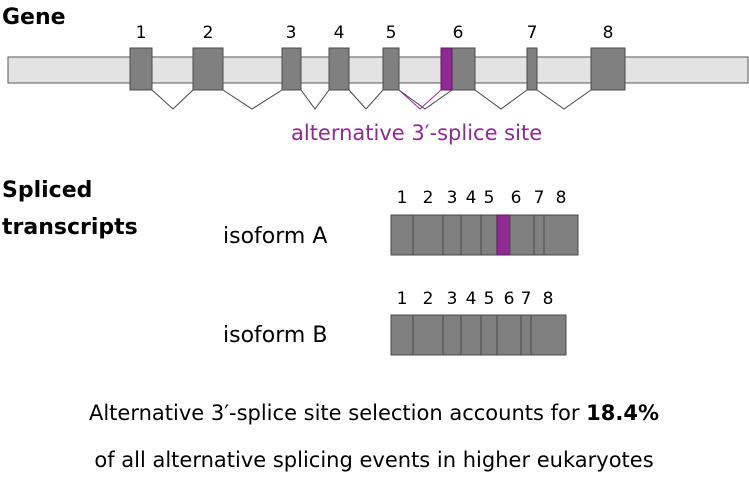  What do you see at coordinates (339, 33) in the screenshot?
I see `gene-exon-number-4: 4` at bounding box center [339, 33].